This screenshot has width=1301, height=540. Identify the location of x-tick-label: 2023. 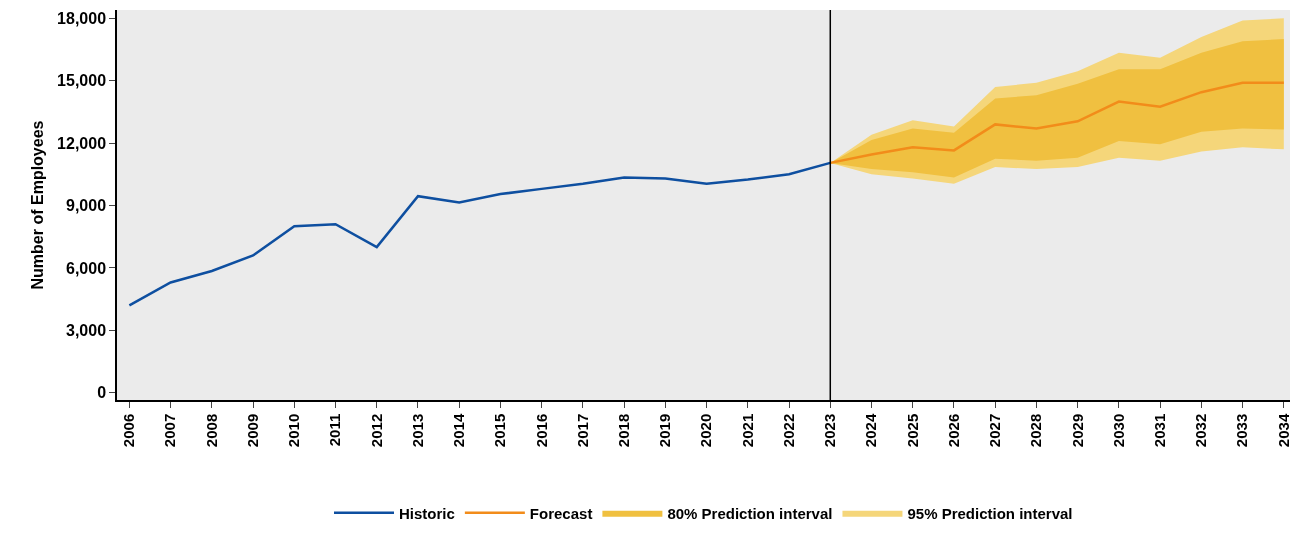
(830, 430).